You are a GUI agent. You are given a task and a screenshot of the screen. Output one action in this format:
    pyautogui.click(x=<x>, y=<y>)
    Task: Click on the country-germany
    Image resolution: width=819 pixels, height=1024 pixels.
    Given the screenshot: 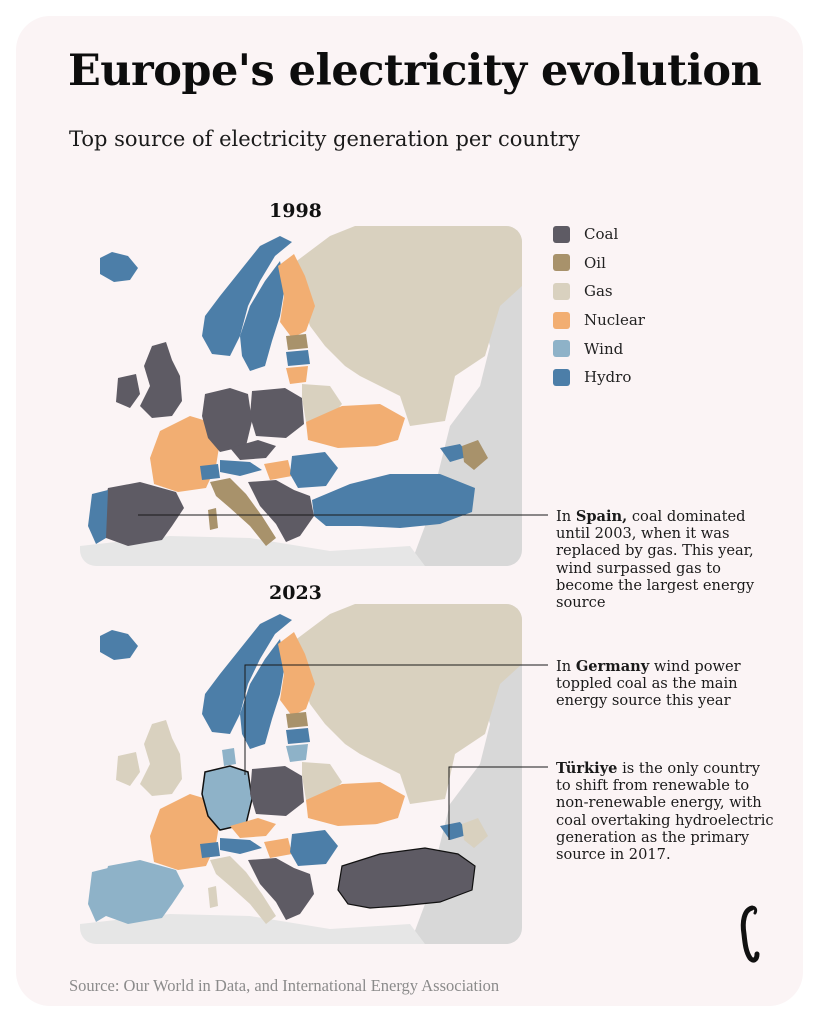 What is the action you would take?
    pyautogui.click(x=227, y=420)
    